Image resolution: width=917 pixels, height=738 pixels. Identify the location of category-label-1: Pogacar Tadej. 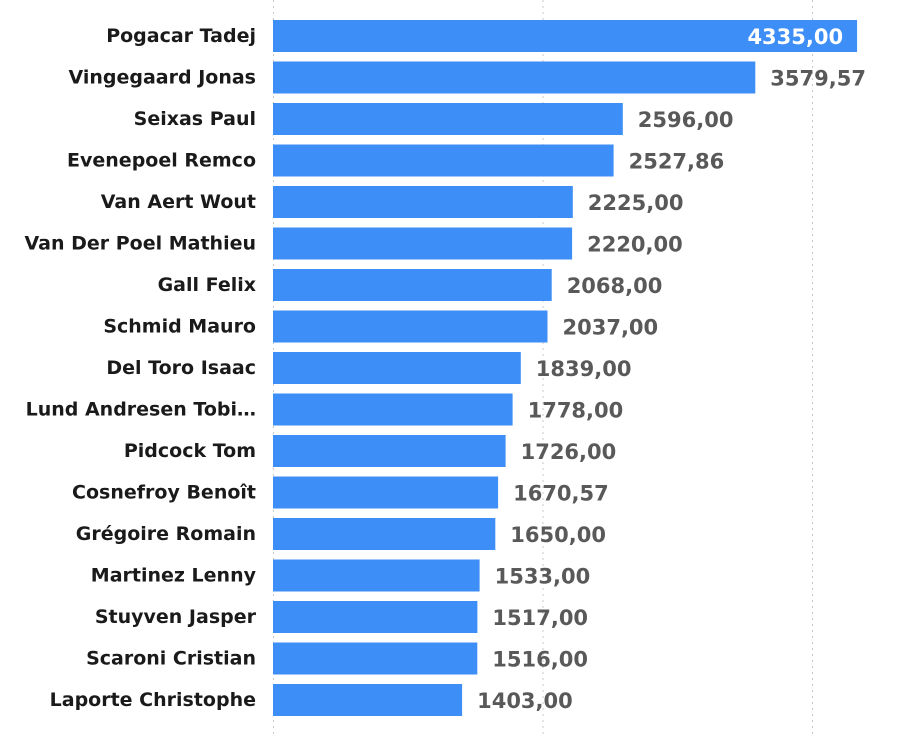
(181, 36).